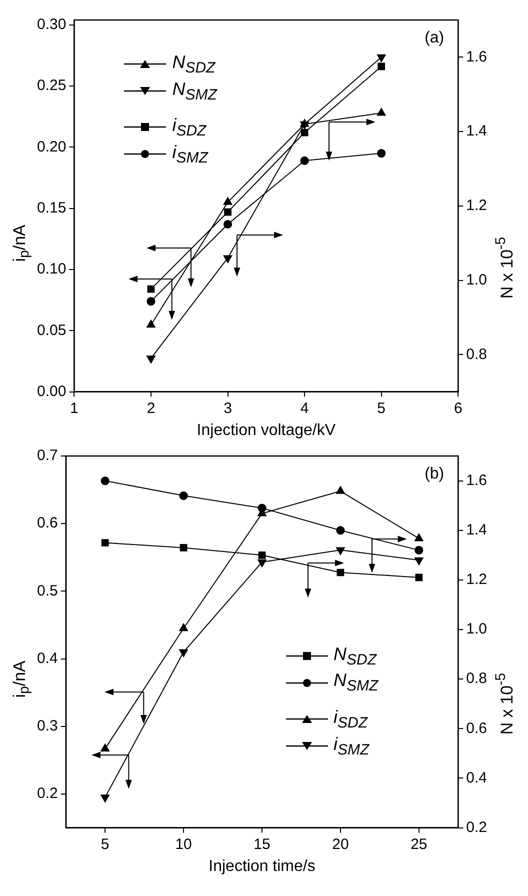 The height and width of the screenshot is (896, 528). I want to click on y-tick-label: 0.30, so click(51, 25).